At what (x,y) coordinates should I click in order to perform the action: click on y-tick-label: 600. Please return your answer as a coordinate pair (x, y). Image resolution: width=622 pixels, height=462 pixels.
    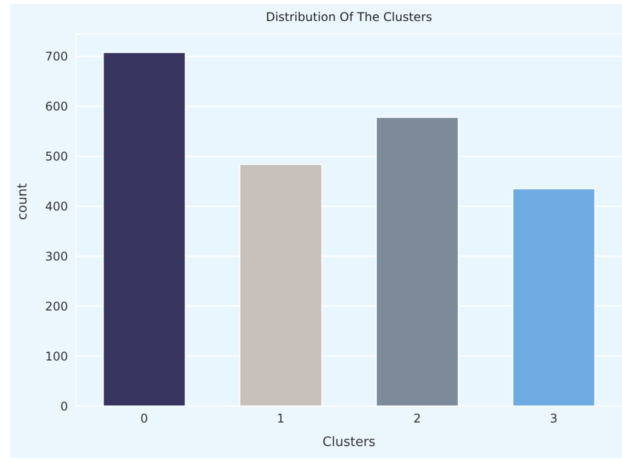
    Looking at the image, I should click on (56, 107).